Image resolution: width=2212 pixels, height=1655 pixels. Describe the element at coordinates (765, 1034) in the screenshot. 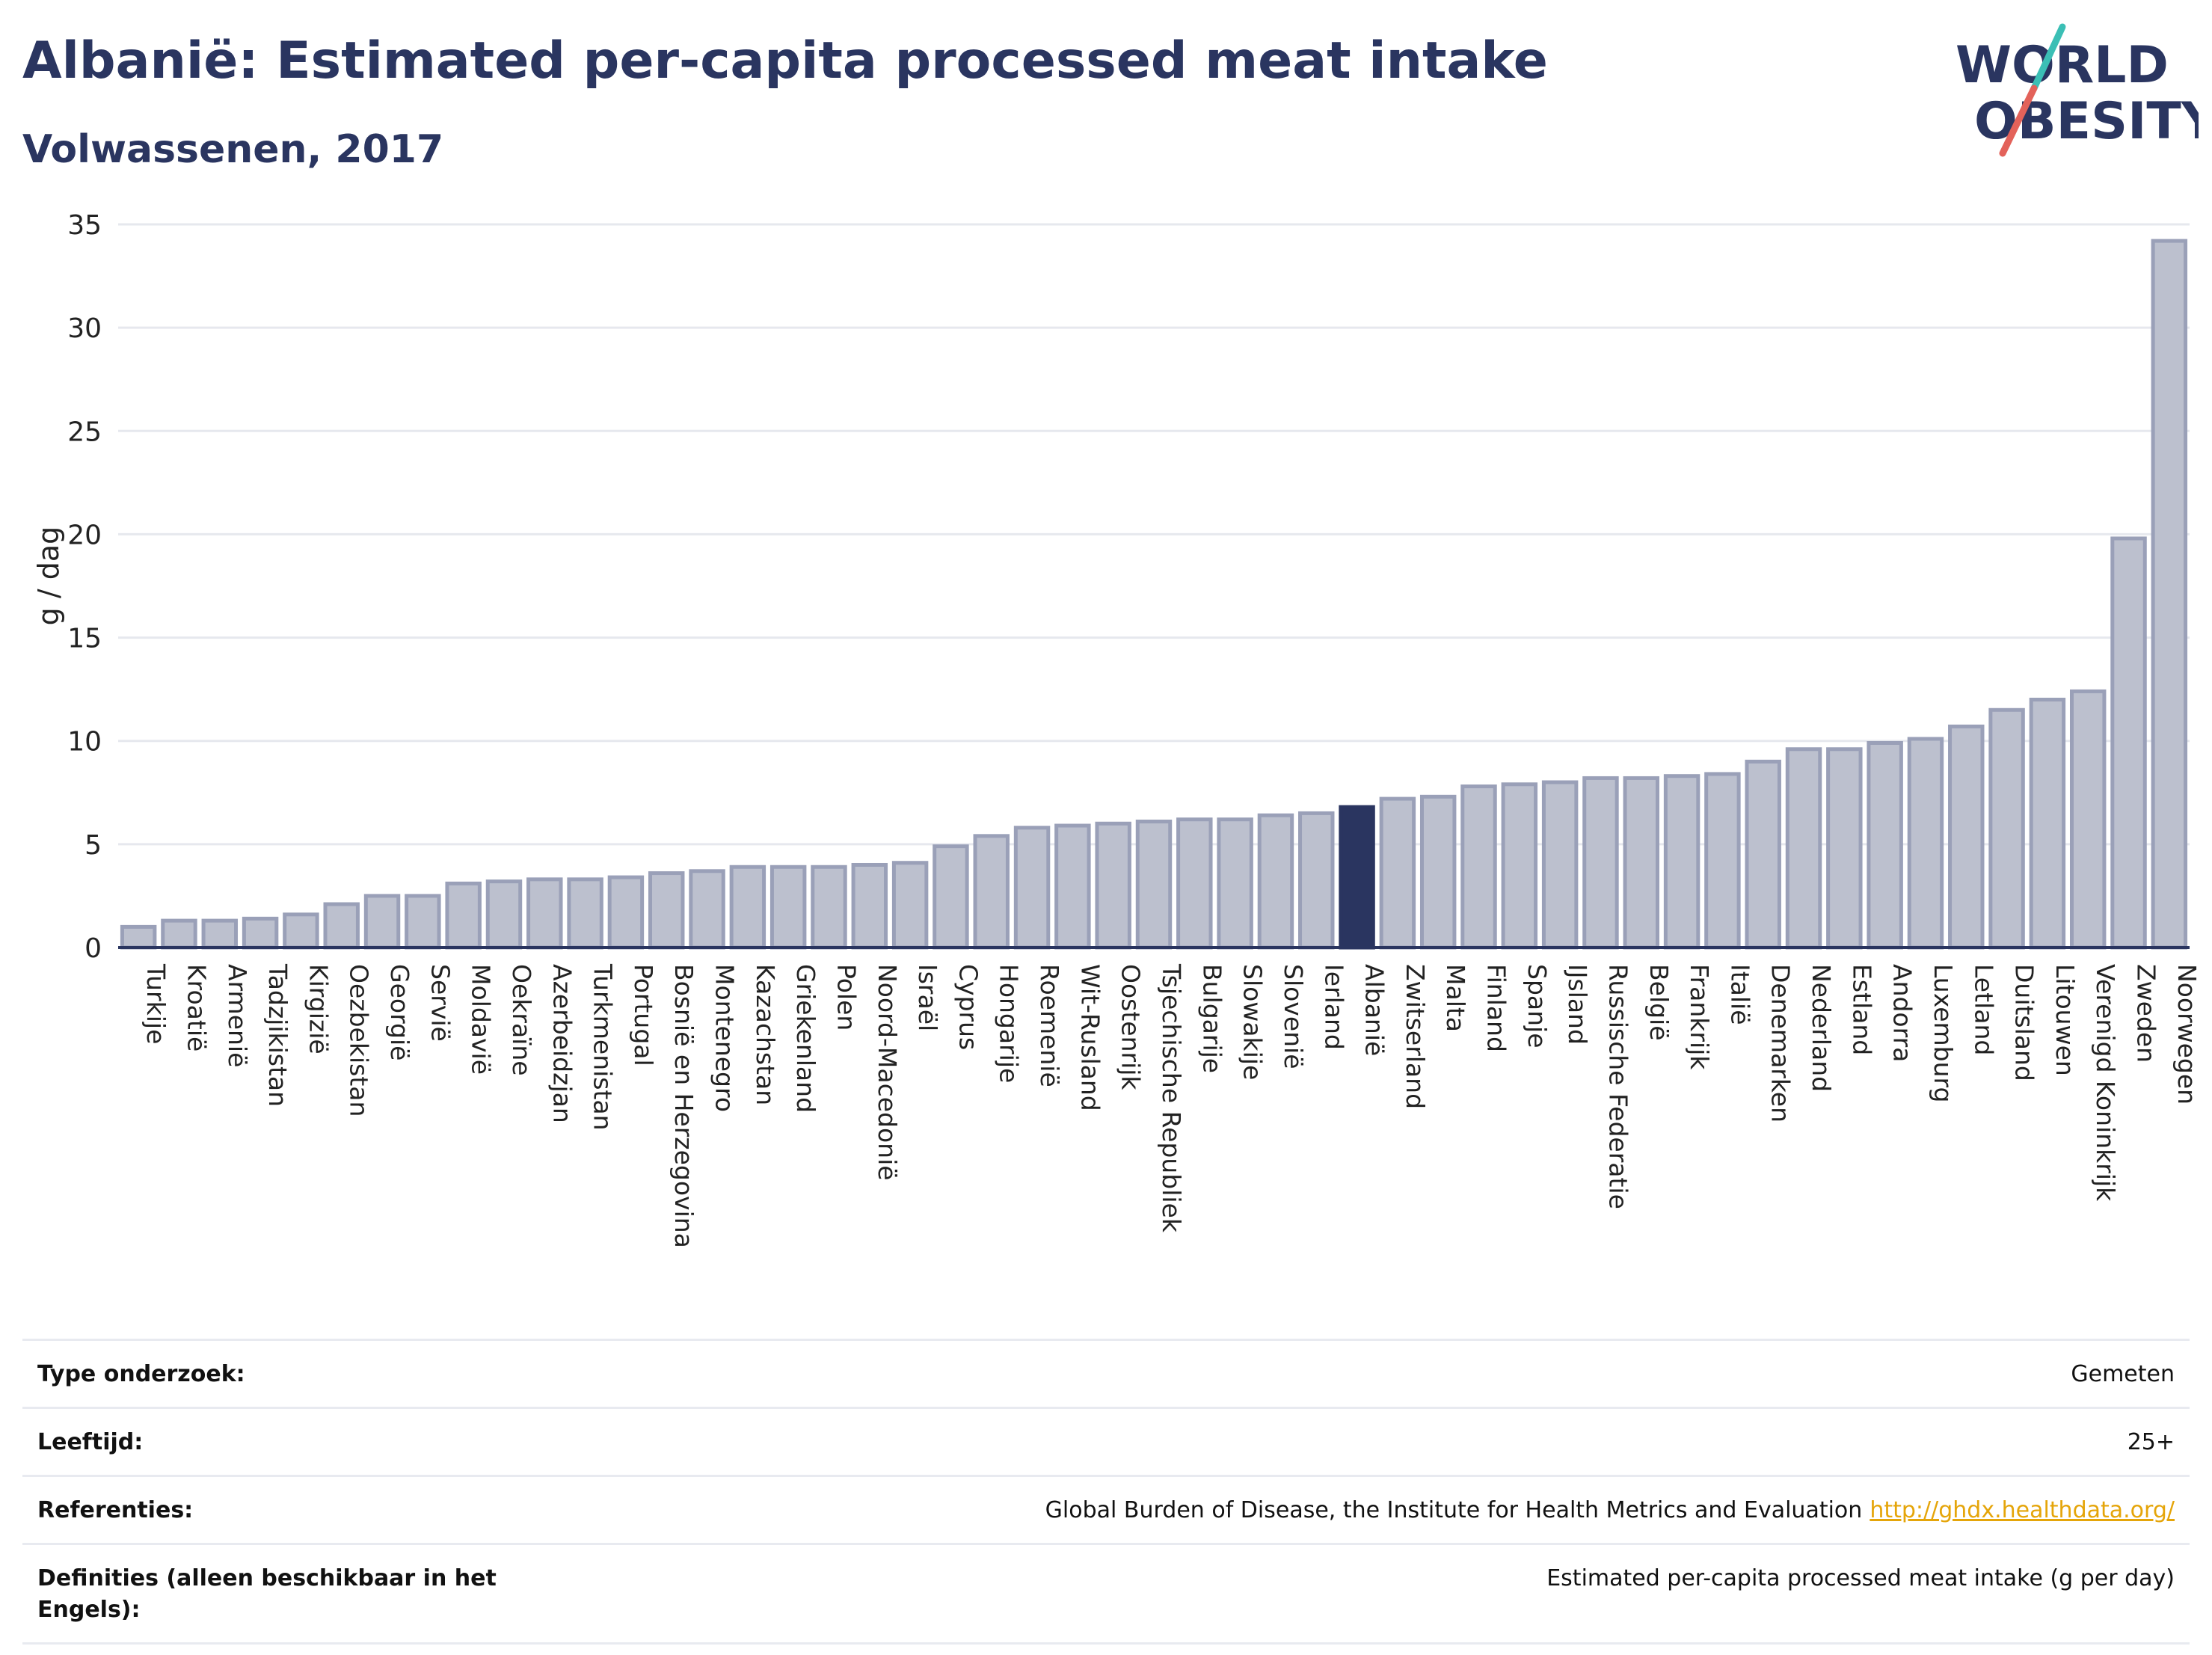

I see `x-tick-label: Kazachstan` at that location.